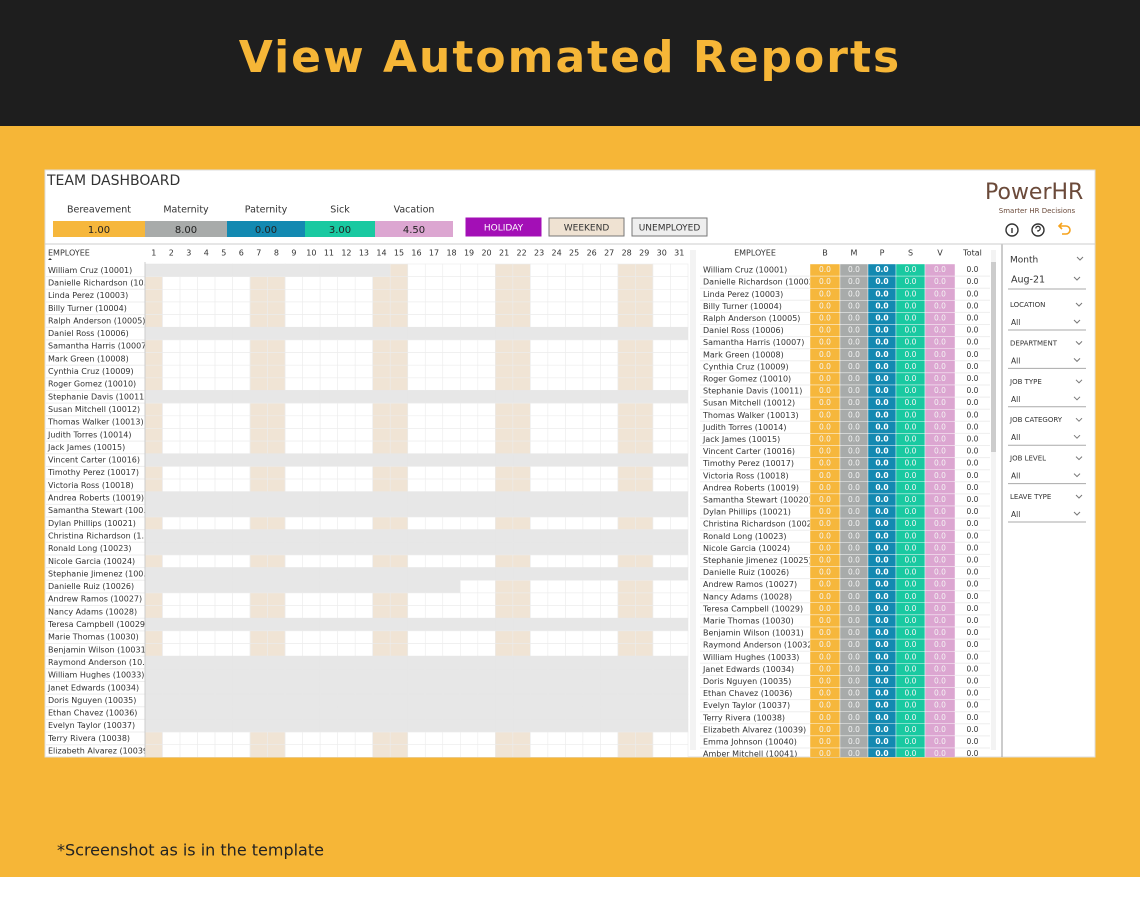  I want to click on employee-name: Linda Perez (10003), so click(88, 295).